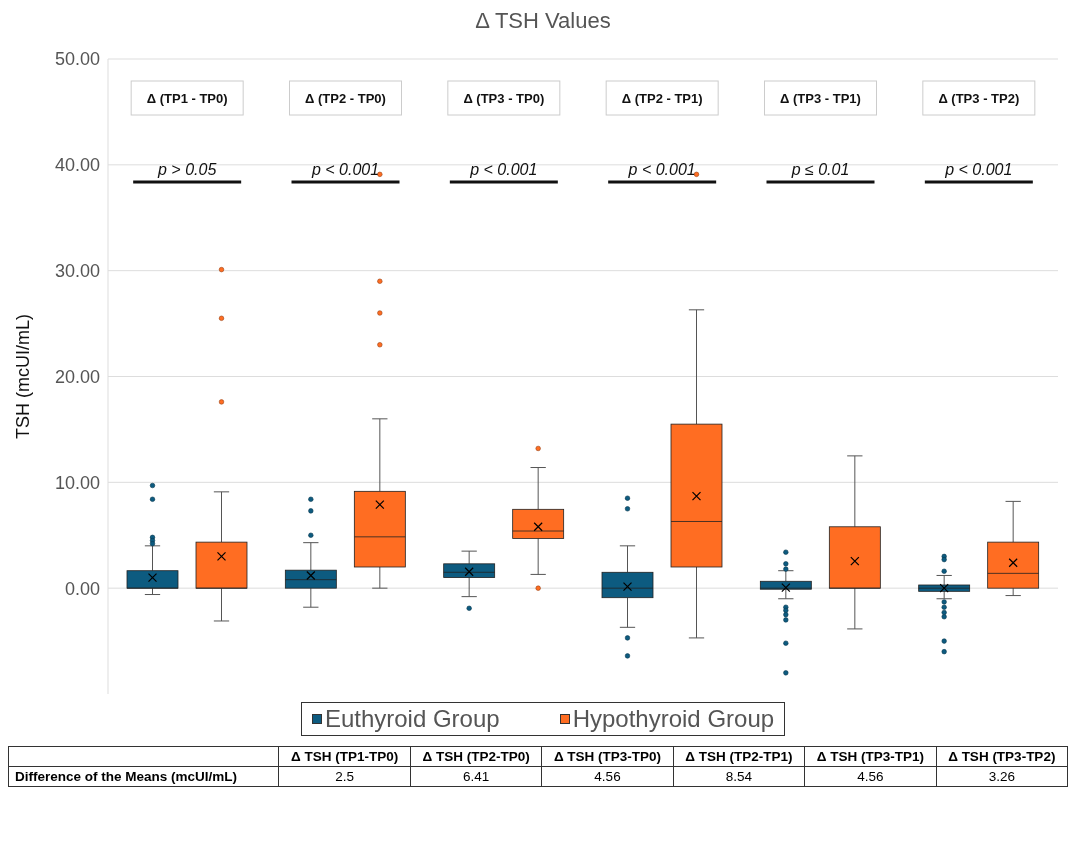 The height and width of the screenshot is (844, 1089). What do you see at coordinates (543, 21) in the screenshot?
I see `chart-title: Δ TSH Values` at bounding box center [543, 21].